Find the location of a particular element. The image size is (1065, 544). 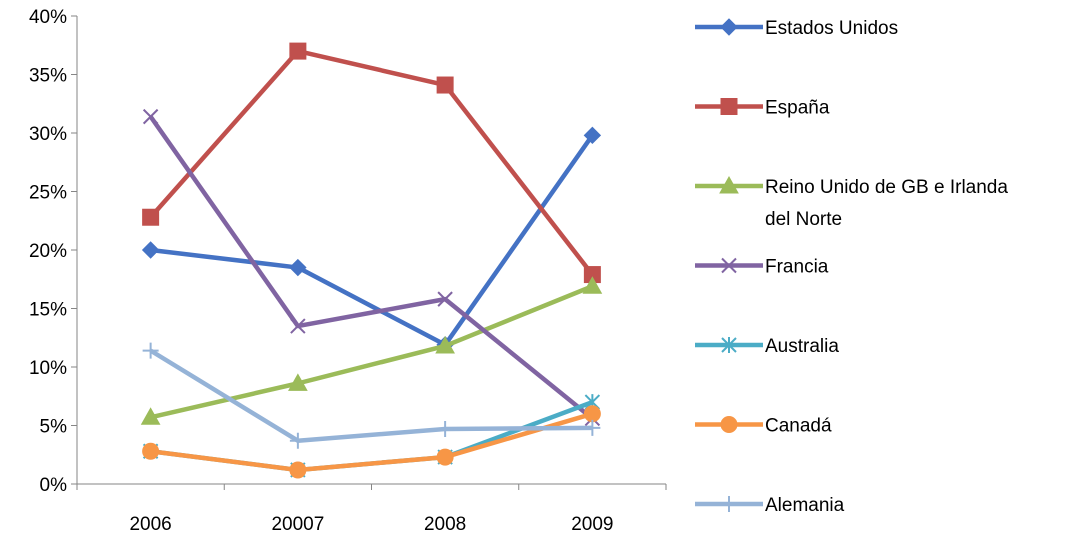

x-tick-label: 20007 is located at coordinates (297, 524).